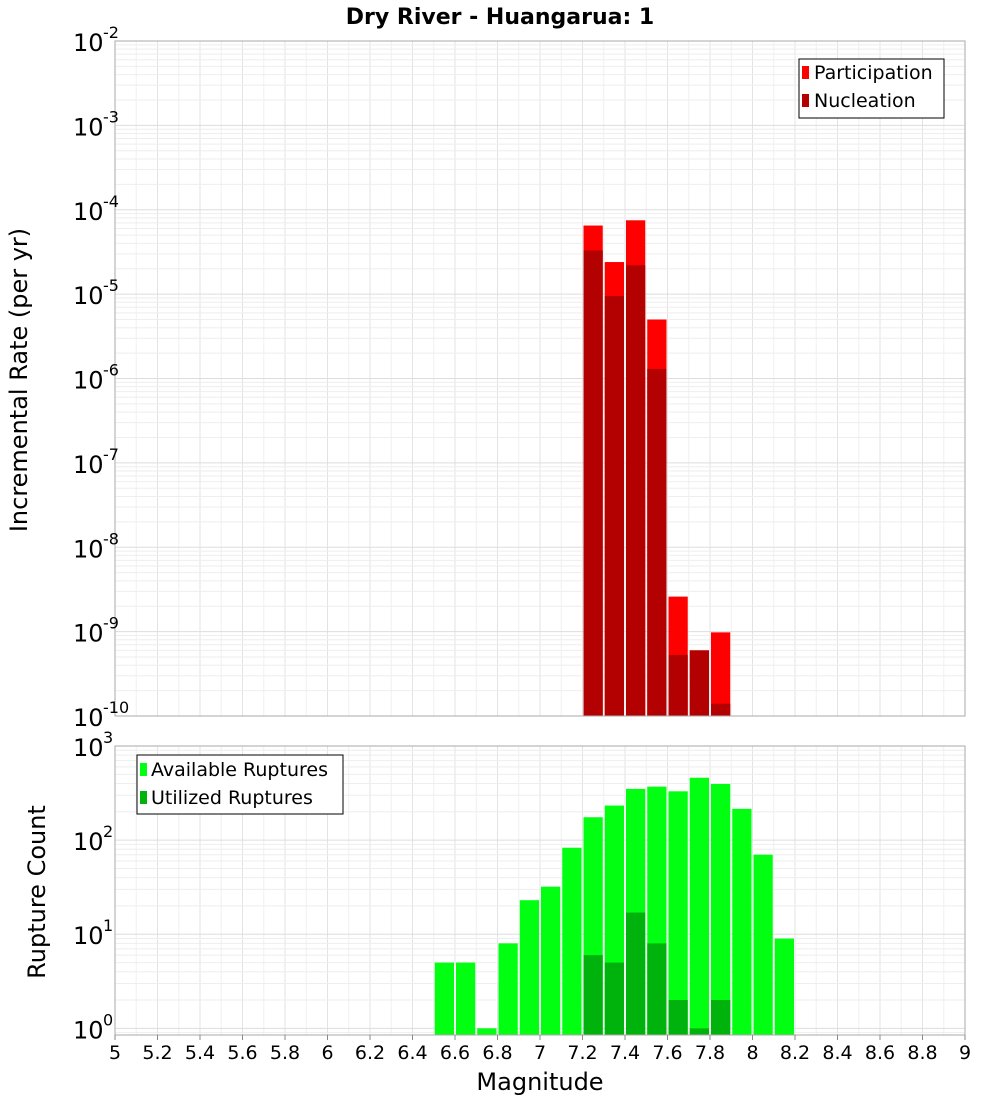  I want to click on y-tick-exponent: -7, so click(111, 454).